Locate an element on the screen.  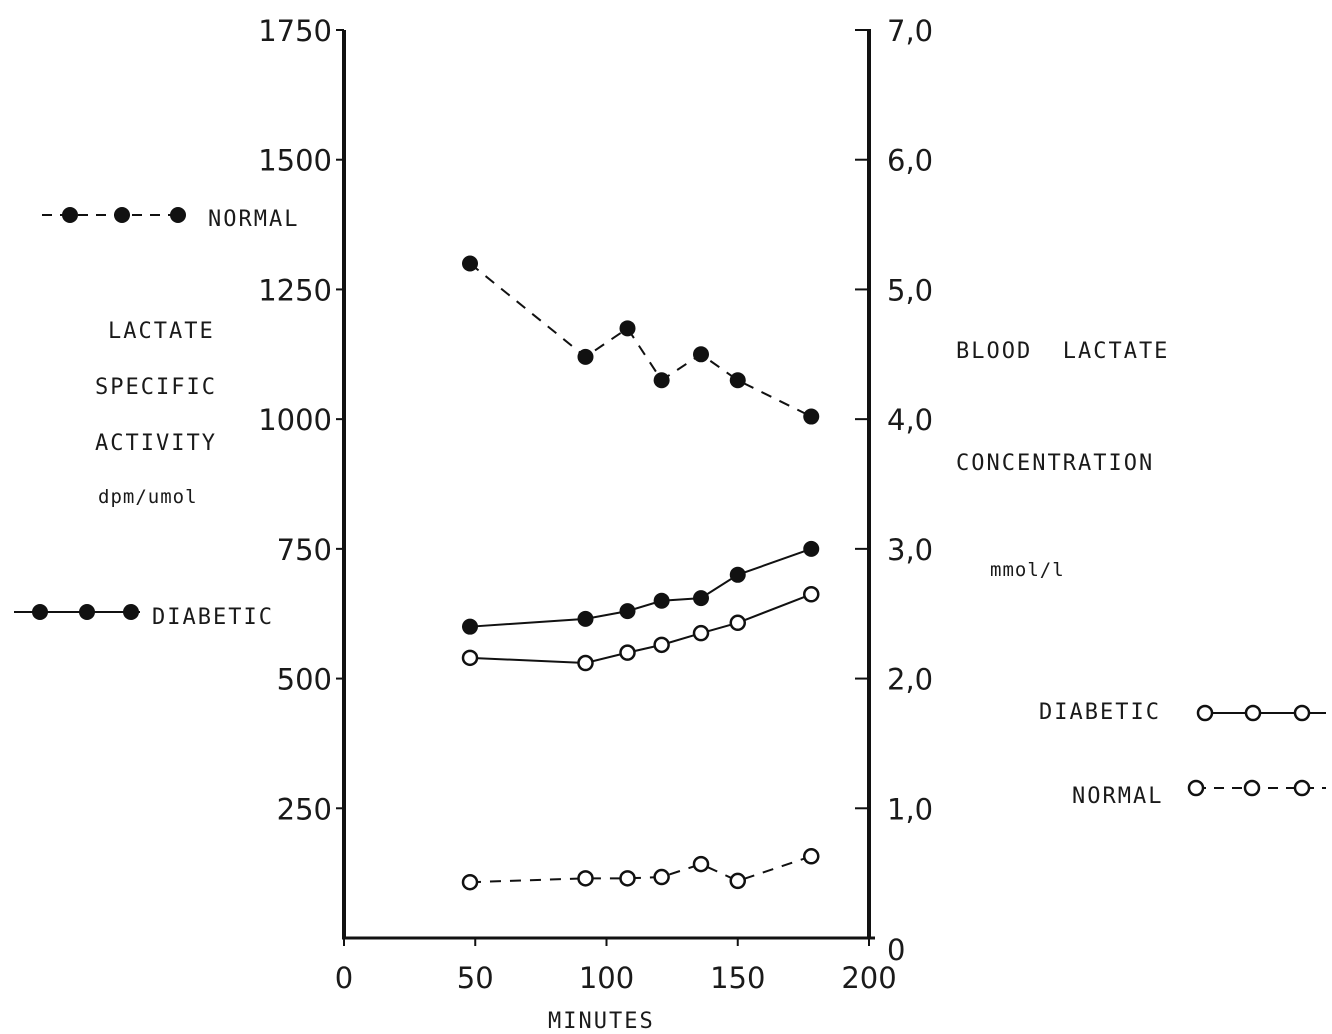
legend-right-normal: NORMAL is located at coordinates (1199, 794).